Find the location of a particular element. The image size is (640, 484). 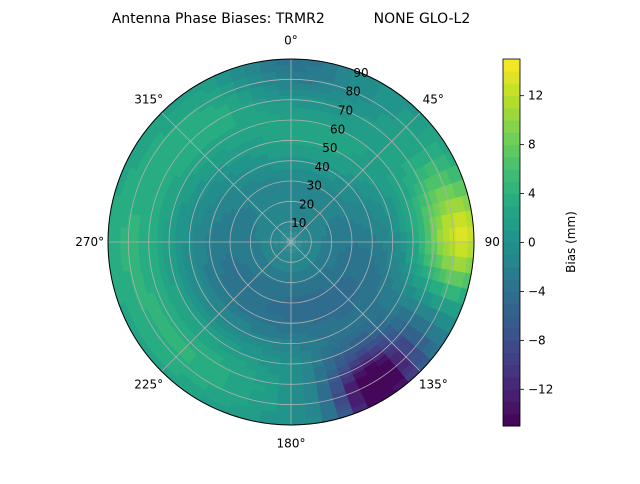

colorbar-tick-label: 12 is located at coordinates (535, 96).